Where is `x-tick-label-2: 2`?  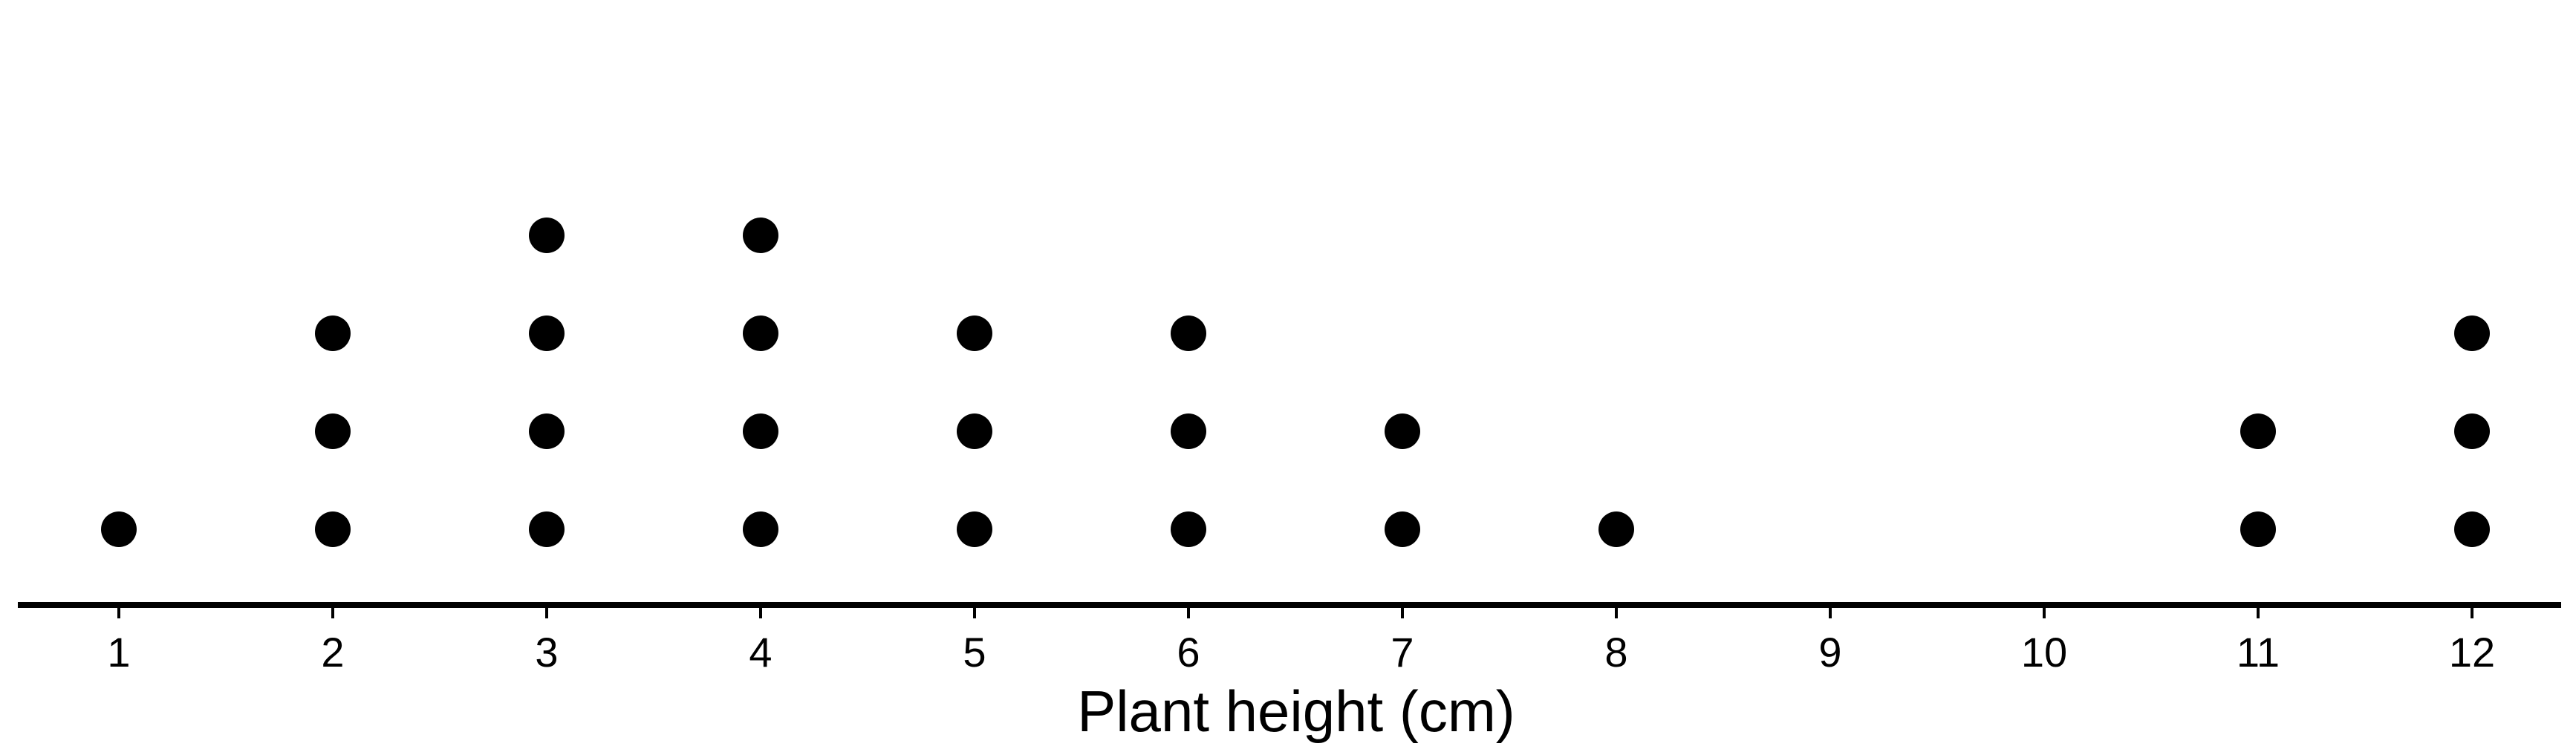 x-tick-label-2: 2 is located at coordinates (332, 652).